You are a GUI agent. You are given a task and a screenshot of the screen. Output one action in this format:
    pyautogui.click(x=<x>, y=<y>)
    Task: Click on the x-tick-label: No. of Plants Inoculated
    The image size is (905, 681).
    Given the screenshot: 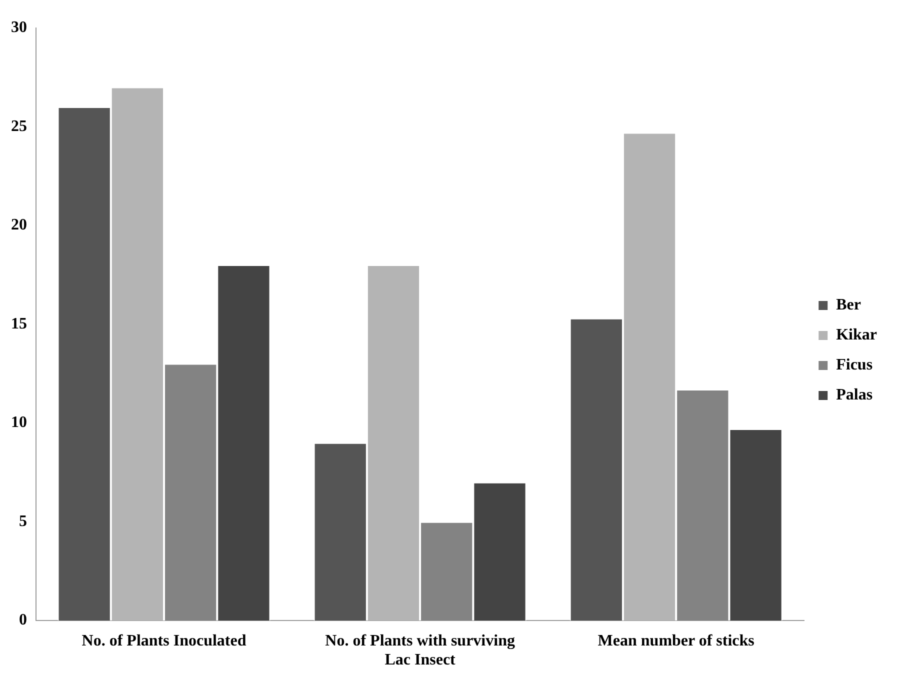 What is the action you would take?
    pyautogui.click(x=164, y=641)
    